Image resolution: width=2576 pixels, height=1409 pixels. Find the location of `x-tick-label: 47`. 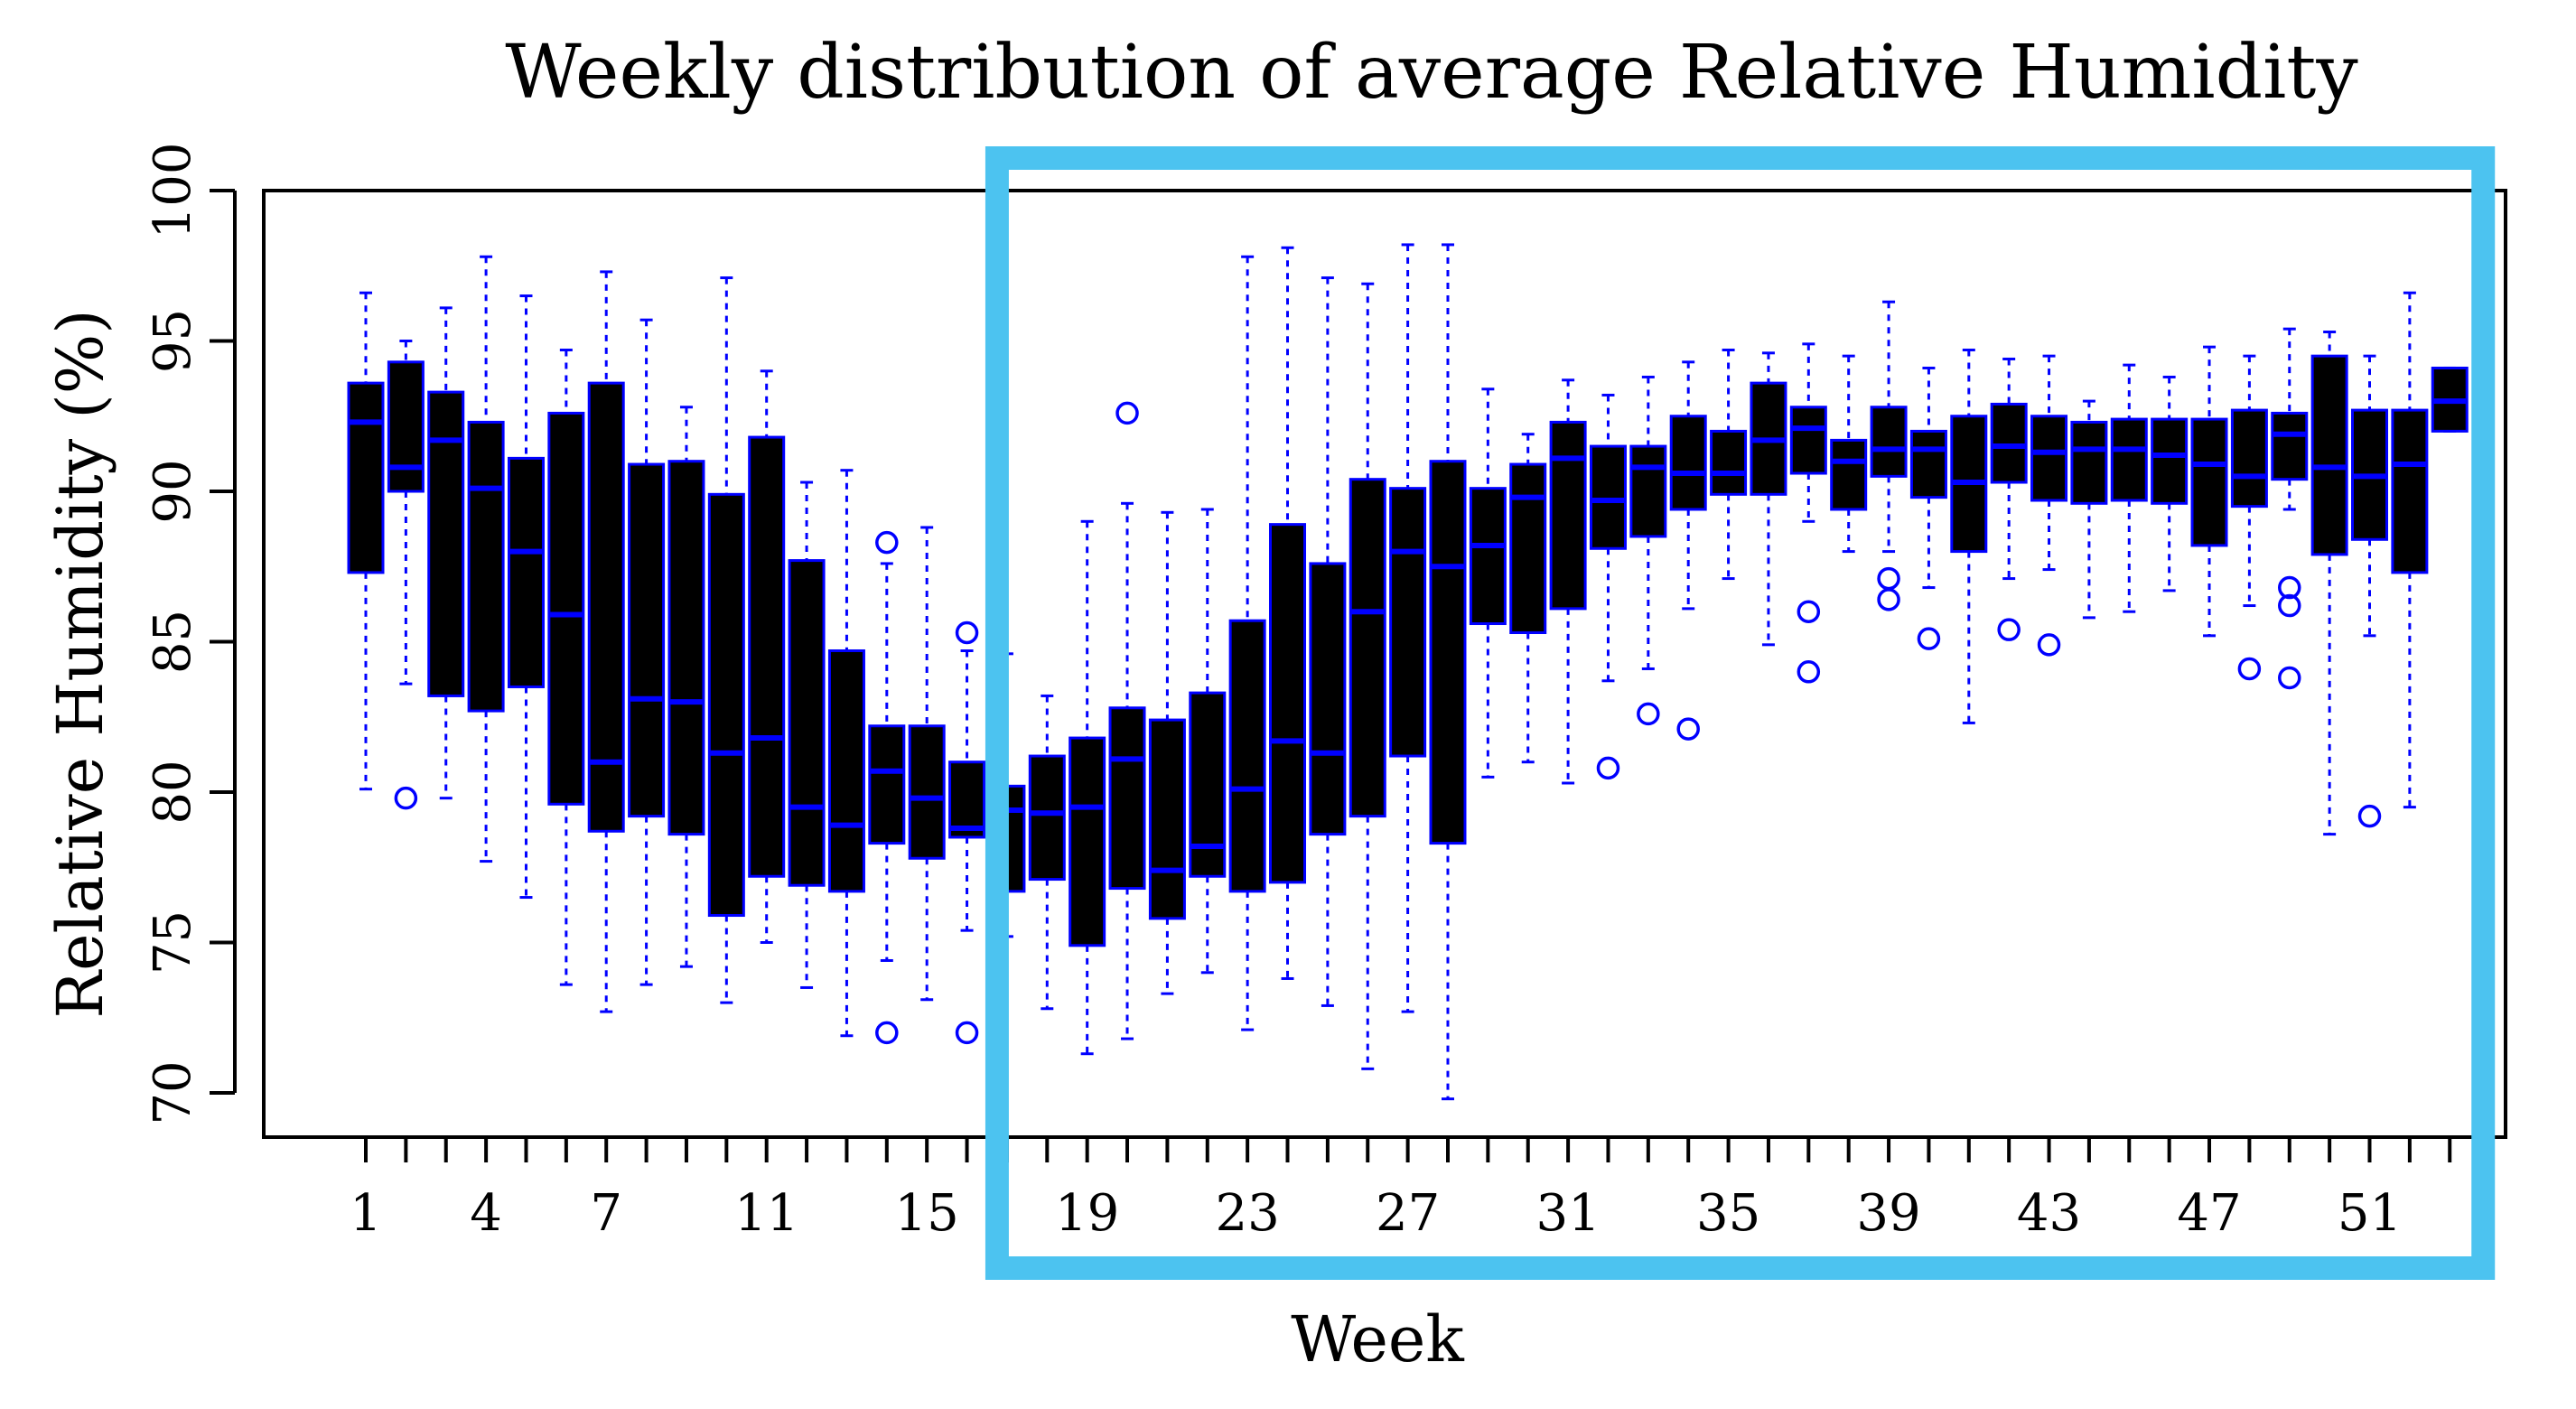

x-tick-label: 47 is located at coordinates (2209, 1213).